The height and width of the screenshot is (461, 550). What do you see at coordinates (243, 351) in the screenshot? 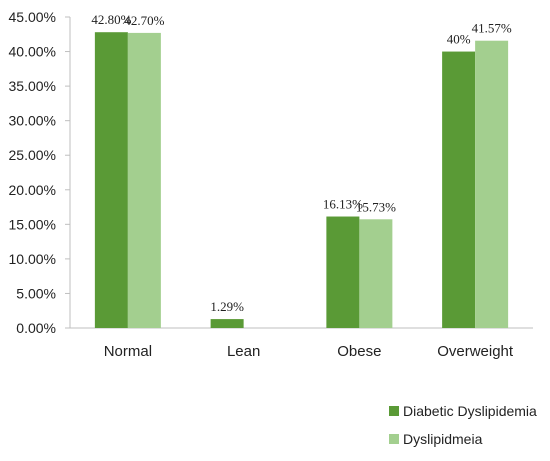
I see `x-tick-label: Lean` at bounding box center [243, 351].